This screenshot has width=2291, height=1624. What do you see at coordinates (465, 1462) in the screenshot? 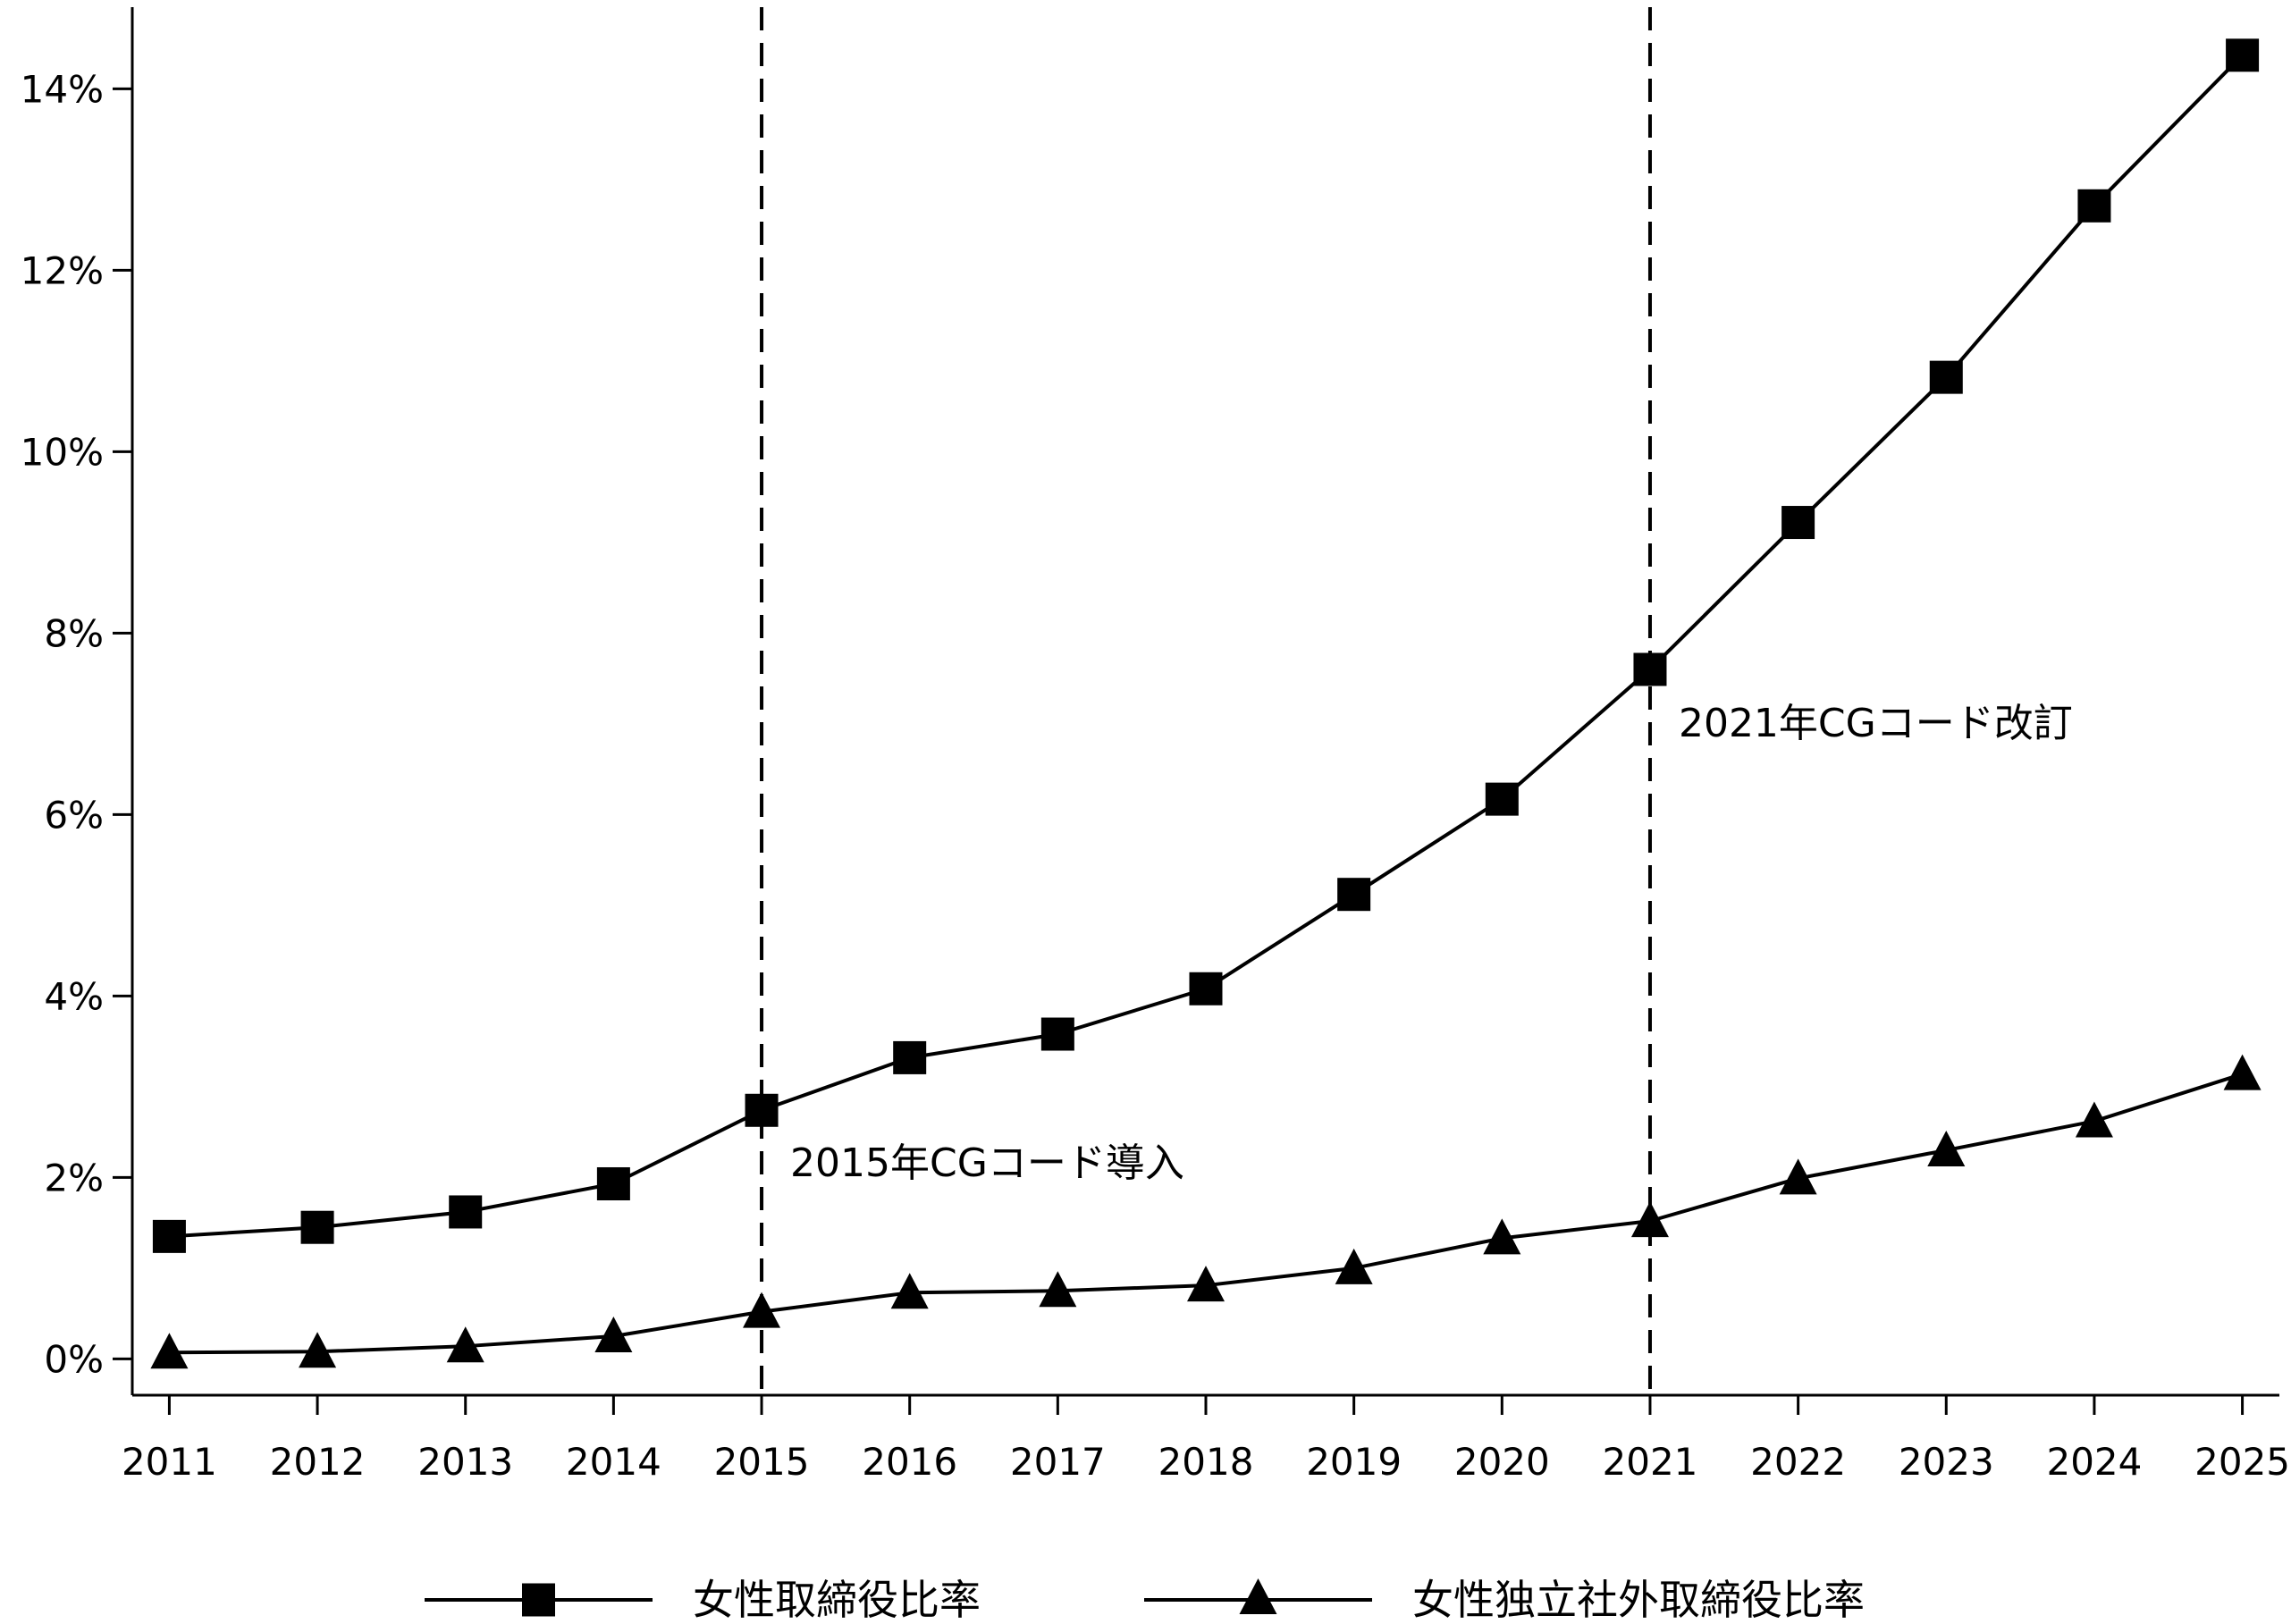
I see `x-tick-label: 2013` at bounding box center [465, 1462].